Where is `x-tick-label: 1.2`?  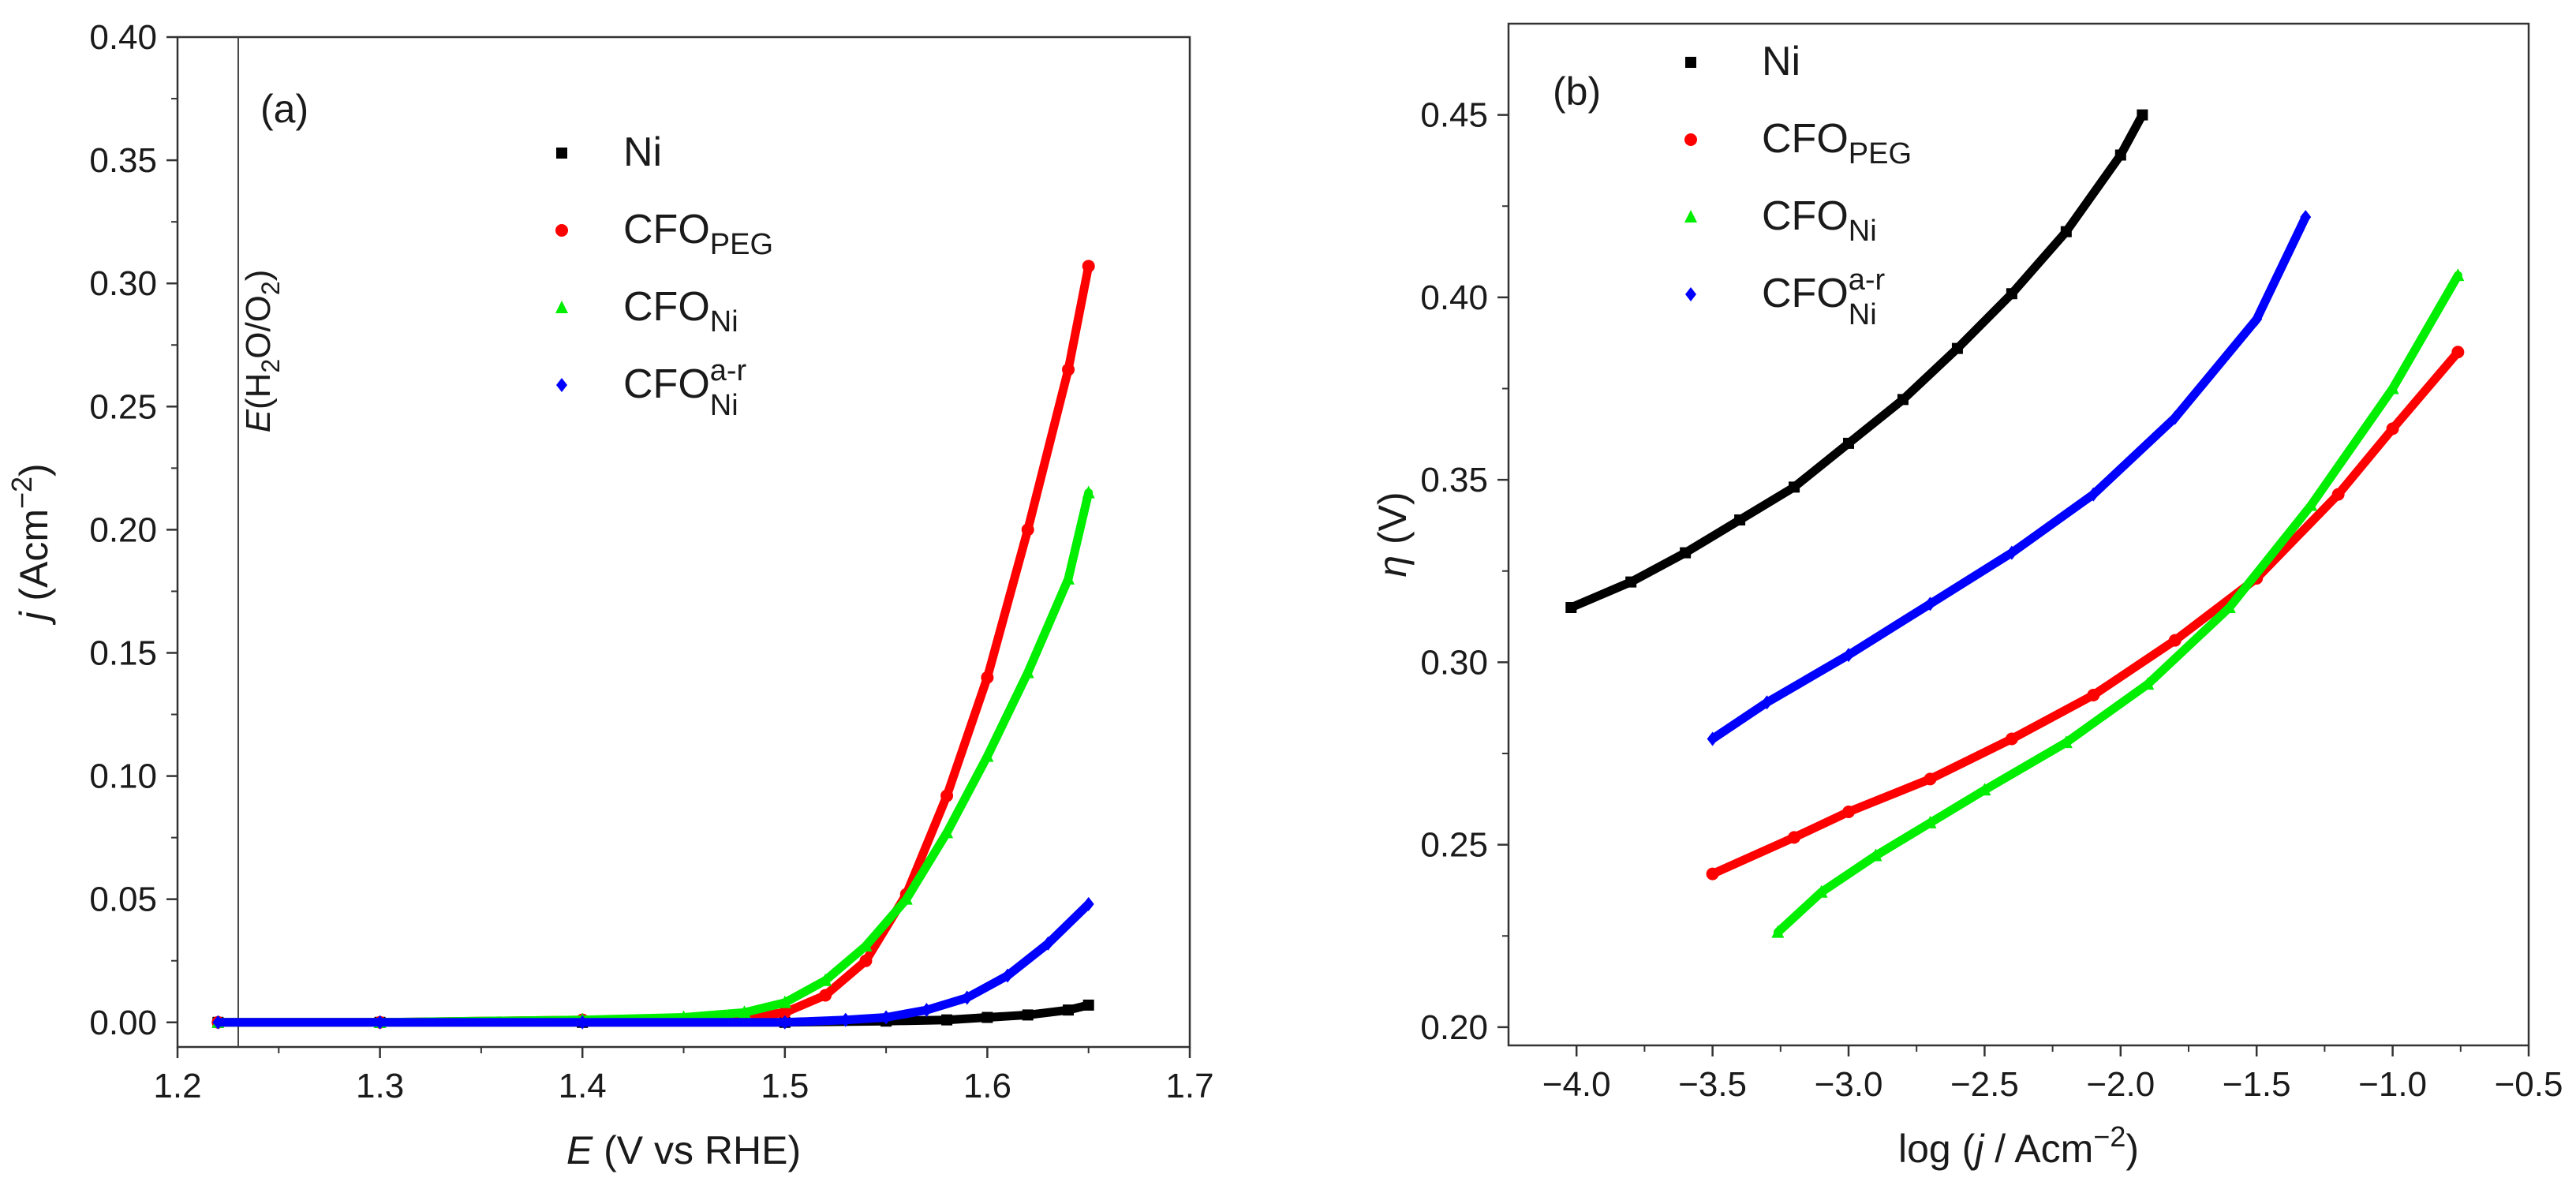
x-tick-label: 1.2 is located at coordinates (177, 1086).